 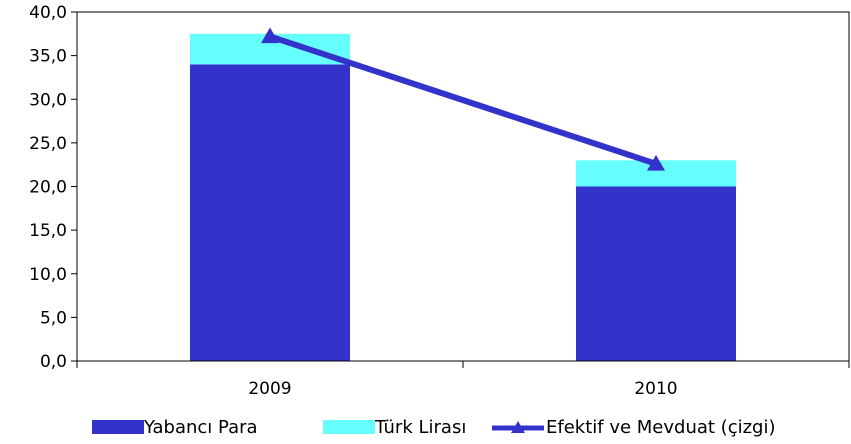 What do you see at coordinates (269, 389) in the screenshot?
I see `x-tick-label-2009: 2009` at bounding box center [269, 389].